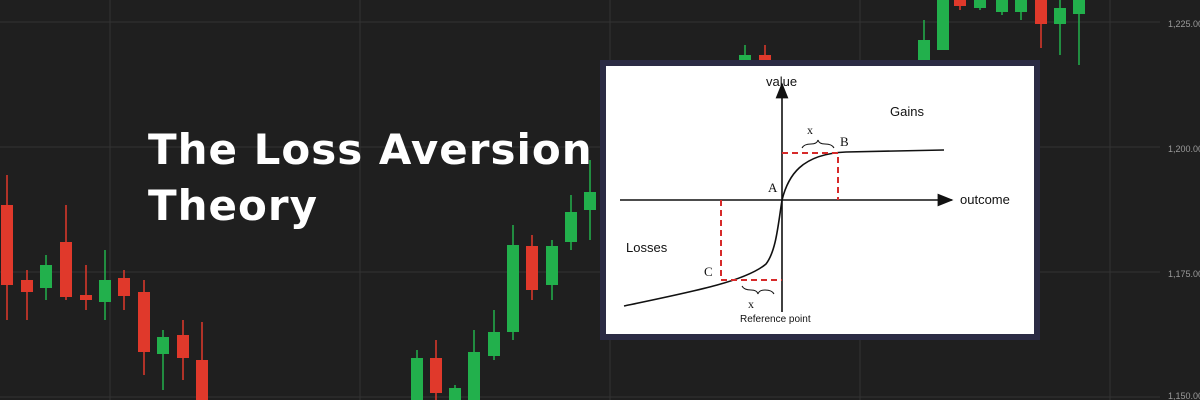 The height and width of the screenshot is (400, 1200). Describe the element at coordinates (1184, 274) in the screenshot. I see `price-tick-3: 1,175.00` at that location.